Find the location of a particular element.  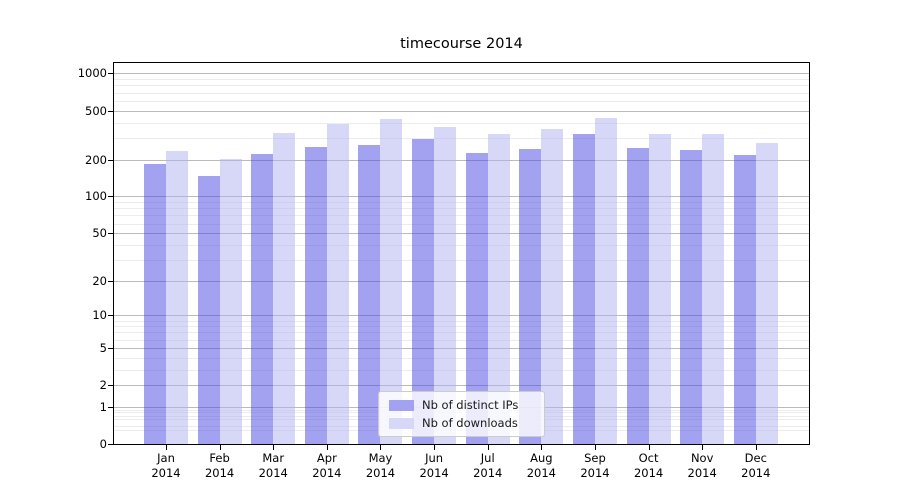

x-tick-label: Jun 2014 is located at coordinates (434, 466).